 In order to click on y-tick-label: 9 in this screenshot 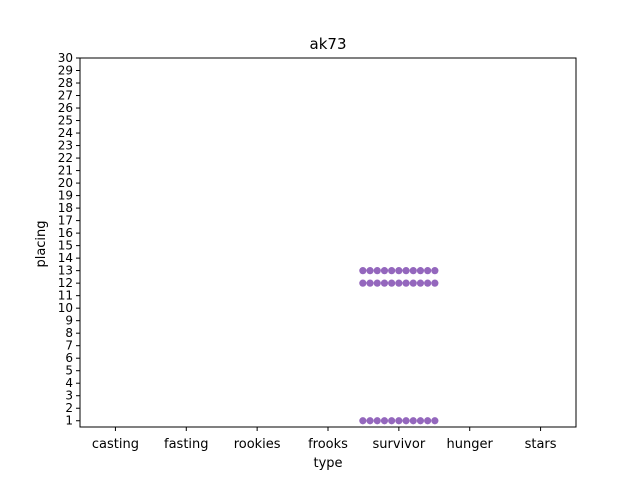, I will do `click(69, 321)`.